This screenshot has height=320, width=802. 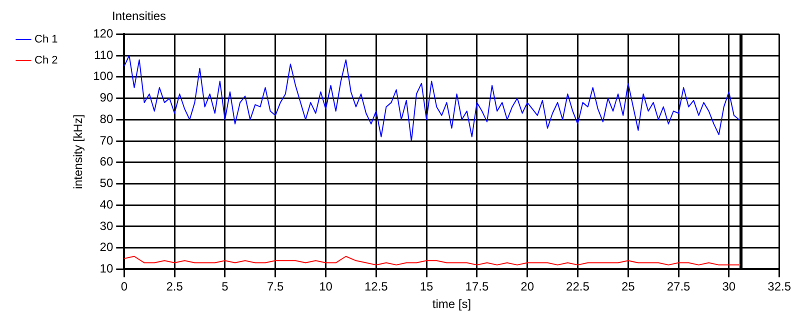 What do you see at coordinates (103, 33) in the screenshot?
I see `y-tick-label: 120` at bounding box center [103, 33].